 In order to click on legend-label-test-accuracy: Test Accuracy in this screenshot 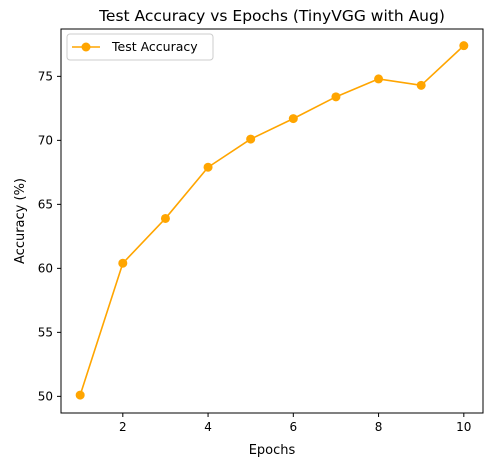, I will do `click(154, 46)`.